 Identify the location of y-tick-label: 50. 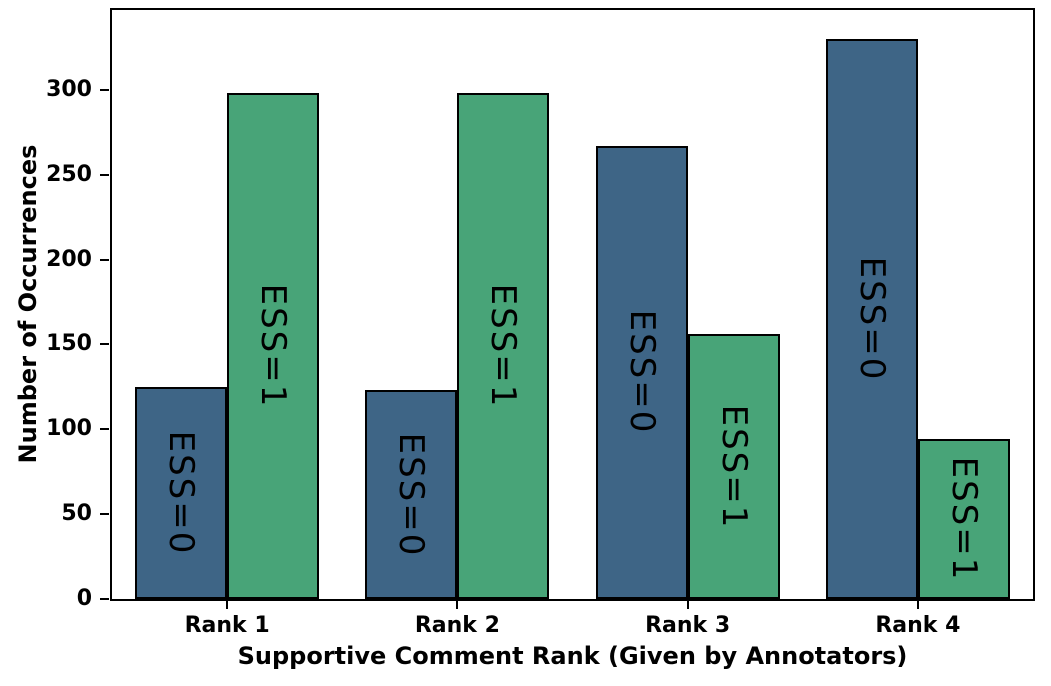
(76, 514).